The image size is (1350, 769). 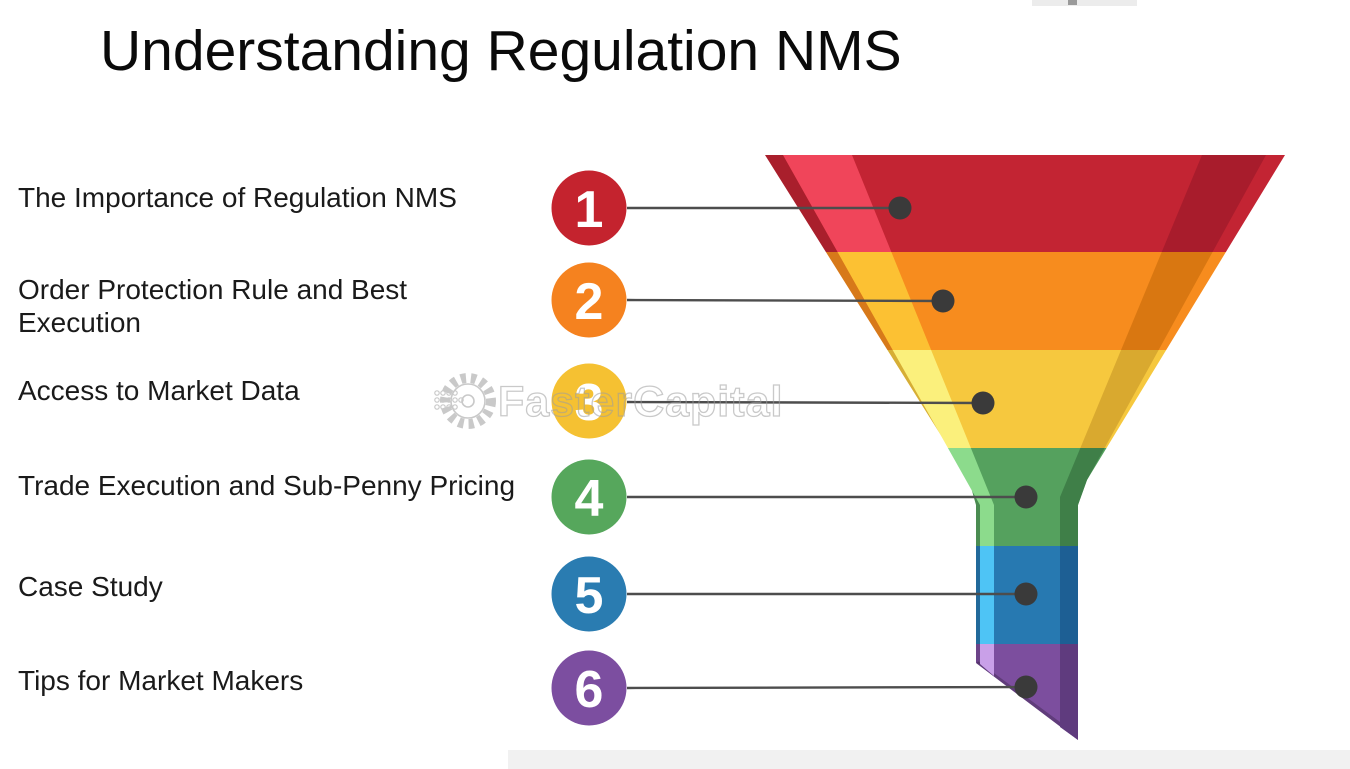 I want to click on number-text-3: 3, so click(x=589, y=403).